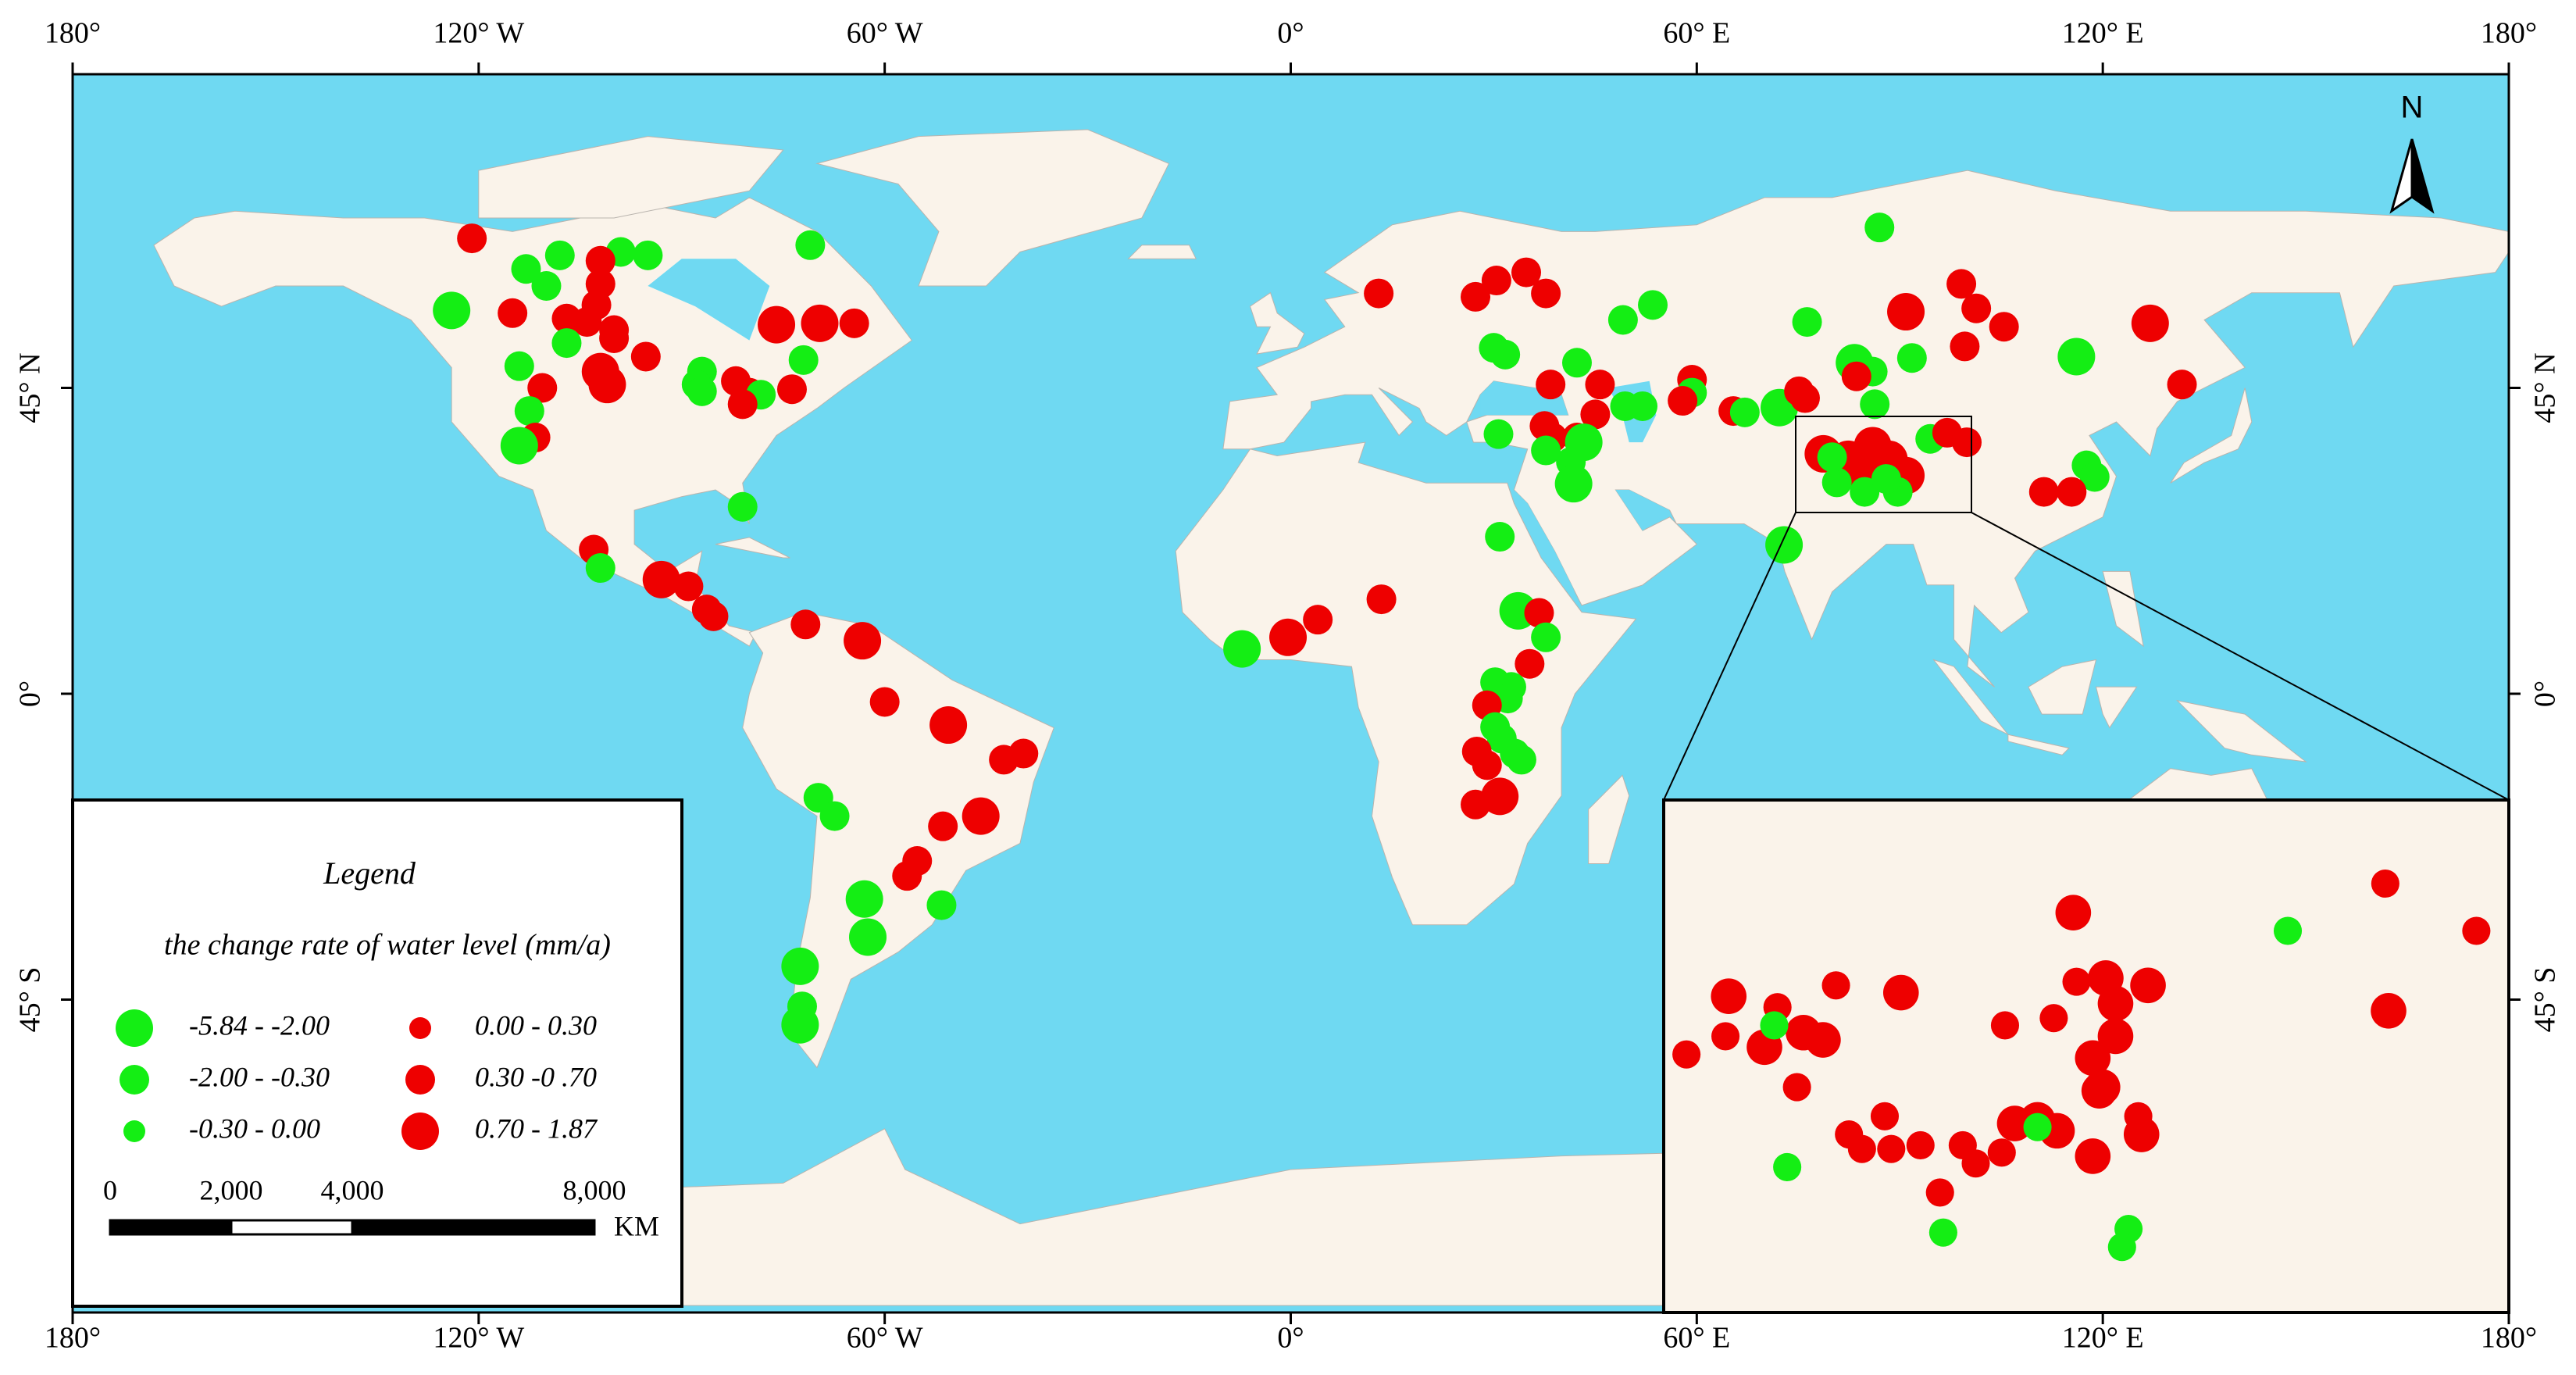 The width and height of the screenshot is (2576, 1375). Describe the element at coordinates (2545, 1000) in the screenshot. I see `lat-label: 45° S` at that location.